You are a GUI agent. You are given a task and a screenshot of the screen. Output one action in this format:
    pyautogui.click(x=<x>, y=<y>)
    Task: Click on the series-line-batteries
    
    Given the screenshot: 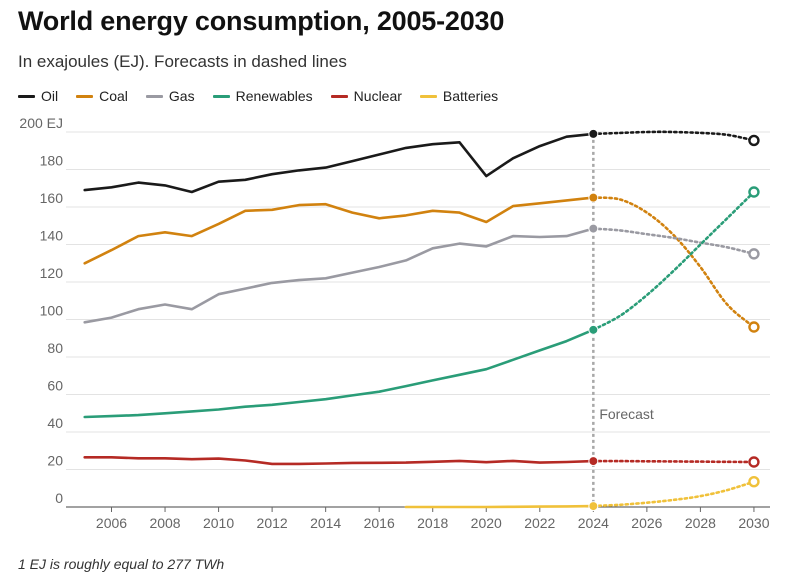 What is the action you would take?
    pyautogui.click(x=499, y=506)
    